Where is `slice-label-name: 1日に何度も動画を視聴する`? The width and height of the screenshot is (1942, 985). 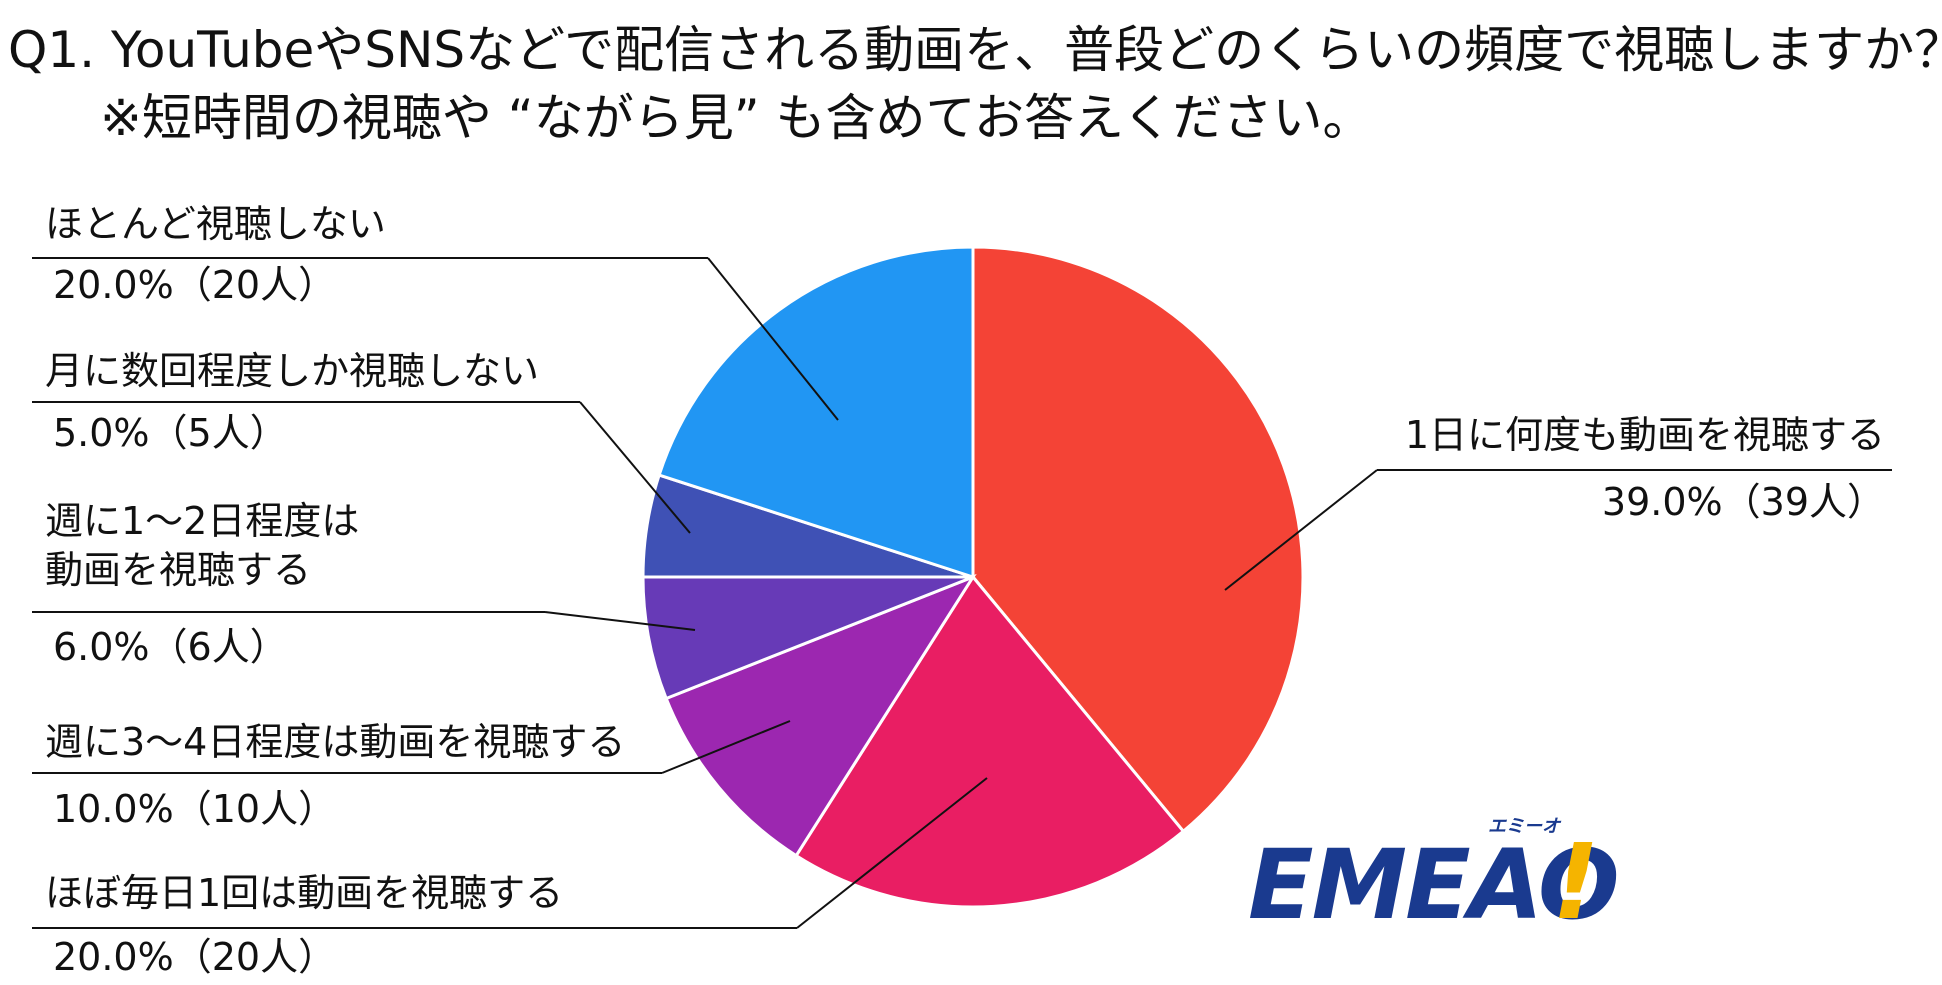
slice-label-name: 1日に何度も動画を視聴する is located at coordinates (1645, 435).